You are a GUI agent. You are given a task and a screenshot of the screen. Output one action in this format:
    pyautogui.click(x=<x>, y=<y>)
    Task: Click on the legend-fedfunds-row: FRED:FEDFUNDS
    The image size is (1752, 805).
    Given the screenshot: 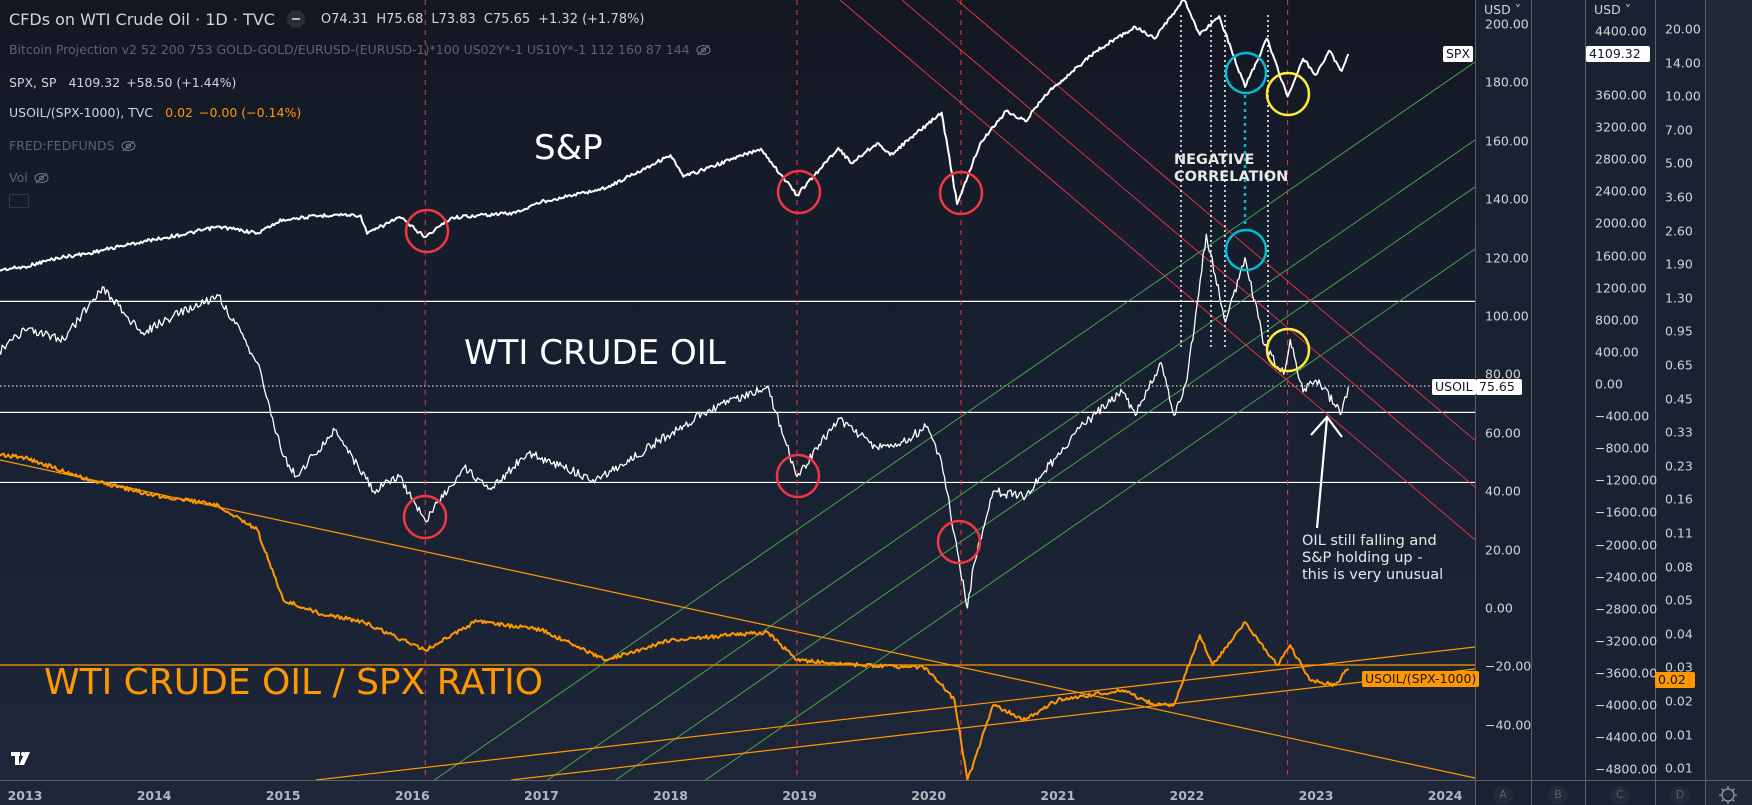 What is the action you would take?
    pyautogui.click(x=72, y=145)
    